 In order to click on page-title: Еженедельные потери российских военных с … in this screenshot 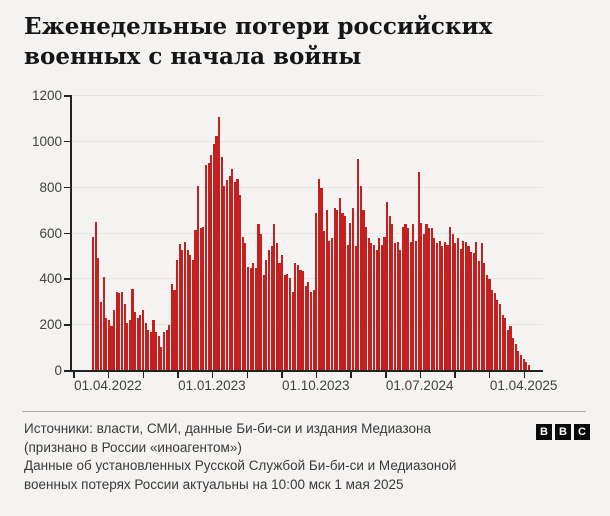, I will do `click(258, 42)`.